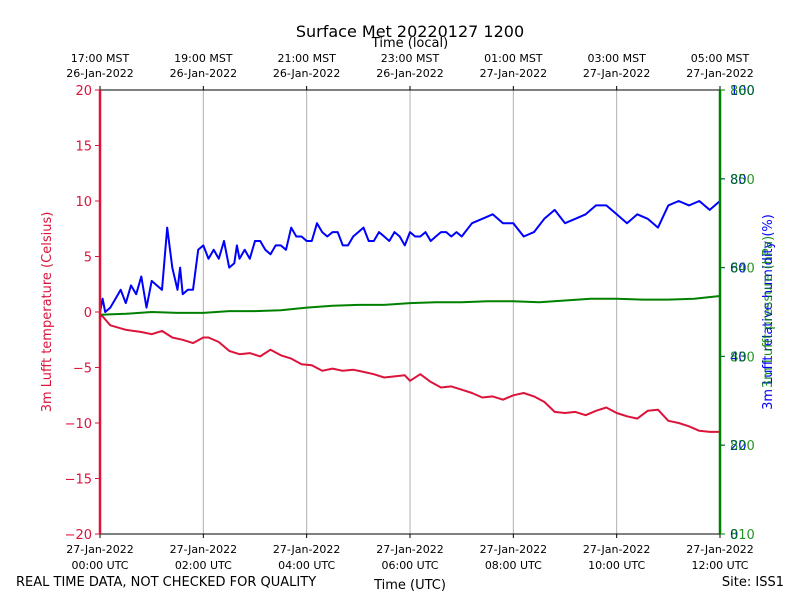  I want to click on left-tick-label: 20, so click(83, 91).